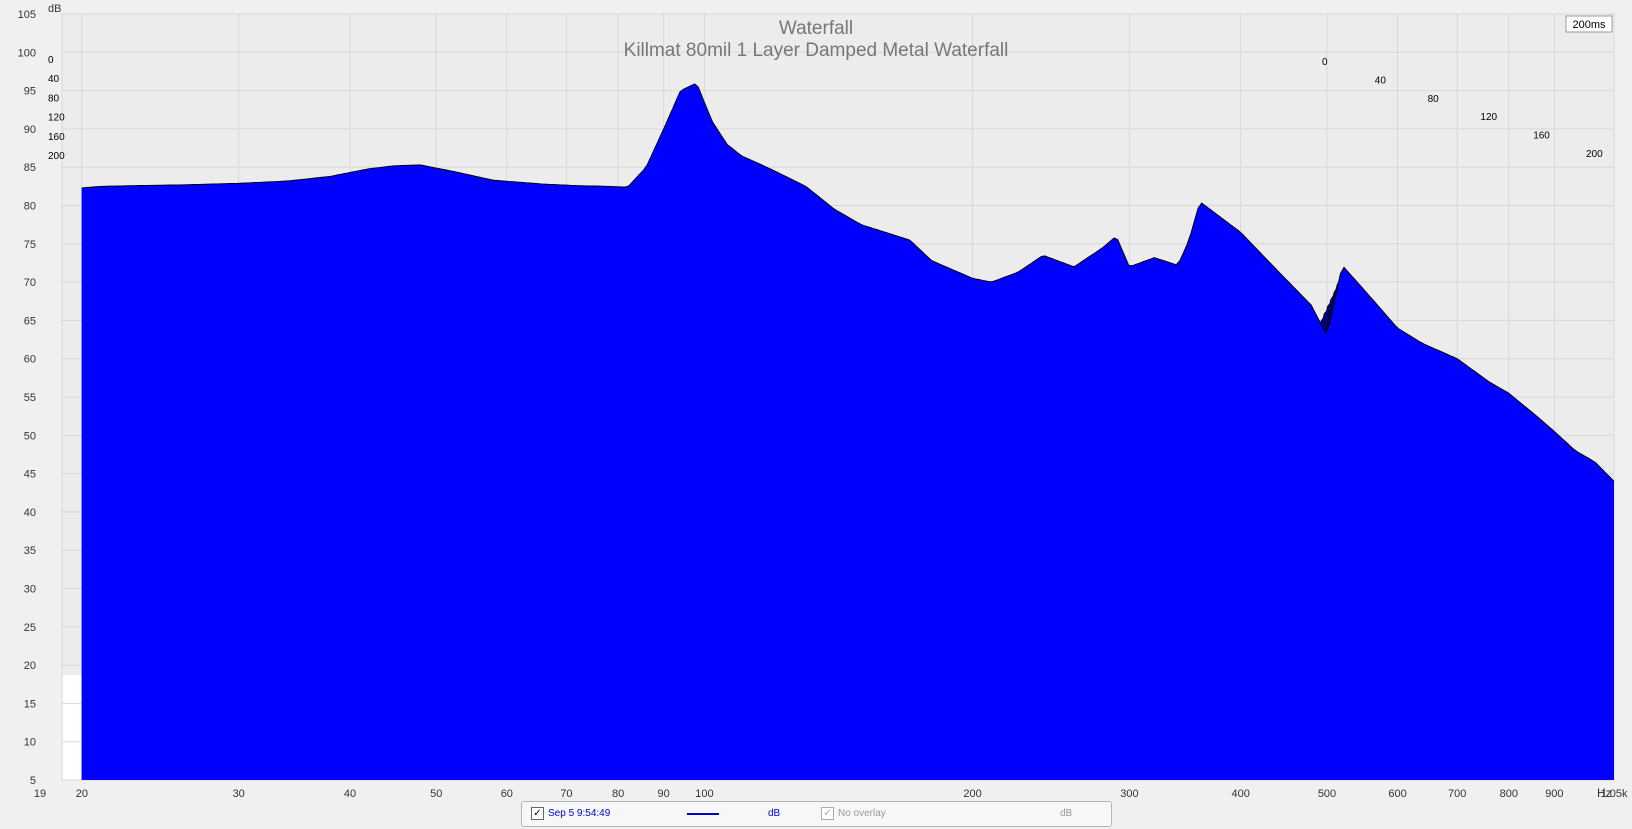  What do you see at coordinates (1129, 794) in the screenshot?
I see `x-tick-label: 300` at bounding box center [1129, 794].